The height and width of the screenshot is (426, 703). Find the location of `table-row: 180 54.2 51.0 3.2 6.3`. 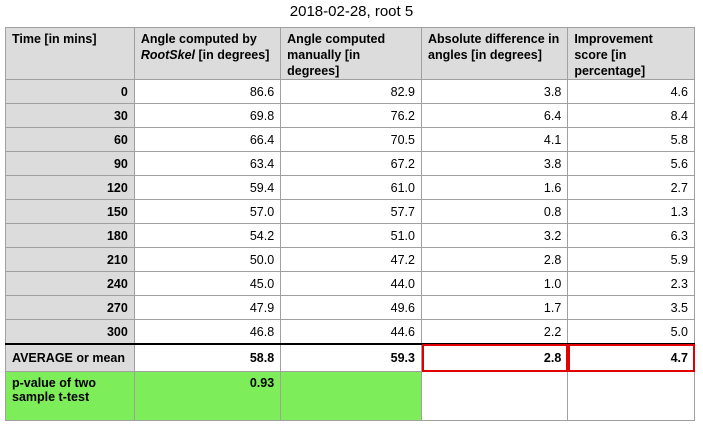

table-row: 180 54.2 51.0 3.2 6.3 is located at coordinates (350, 235).